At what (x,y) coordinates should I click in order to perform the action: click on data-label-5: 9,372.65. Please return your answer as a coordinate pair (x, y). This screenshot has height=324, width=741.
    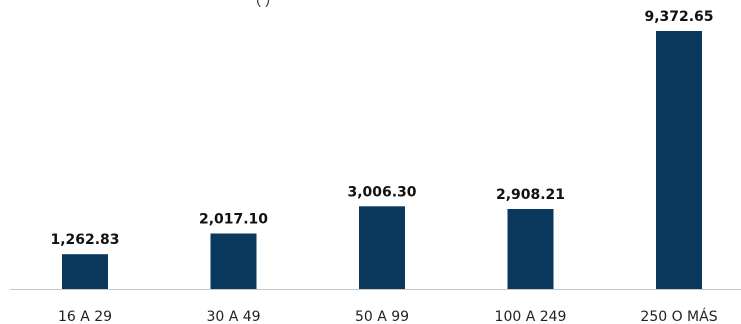
    Looking at the image, I should click on (678, 17).